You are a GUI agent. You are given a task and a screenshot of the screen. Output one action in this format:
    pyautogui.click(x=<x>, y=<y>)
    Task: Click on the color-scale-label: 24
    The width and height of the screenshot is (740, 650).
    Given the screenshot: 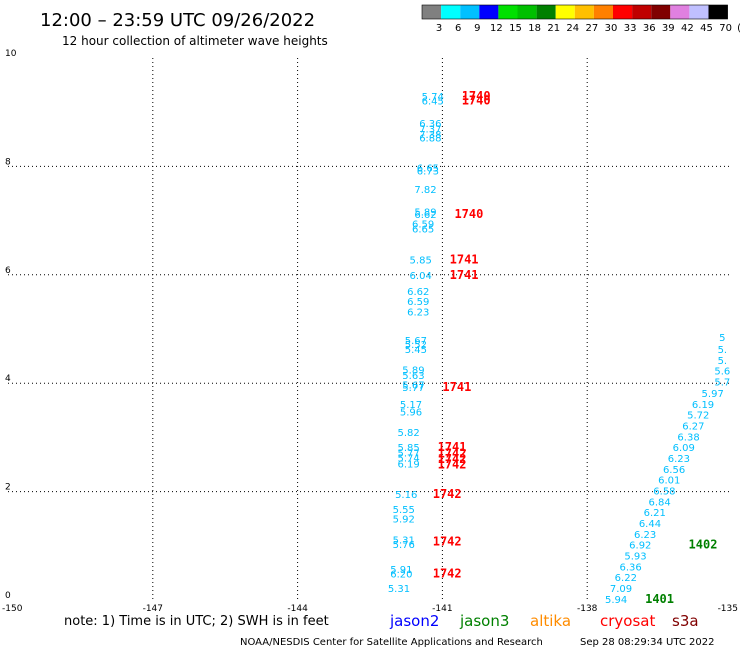 What is the action you would take?
    pyautogui.click(x=572, y=28)
    